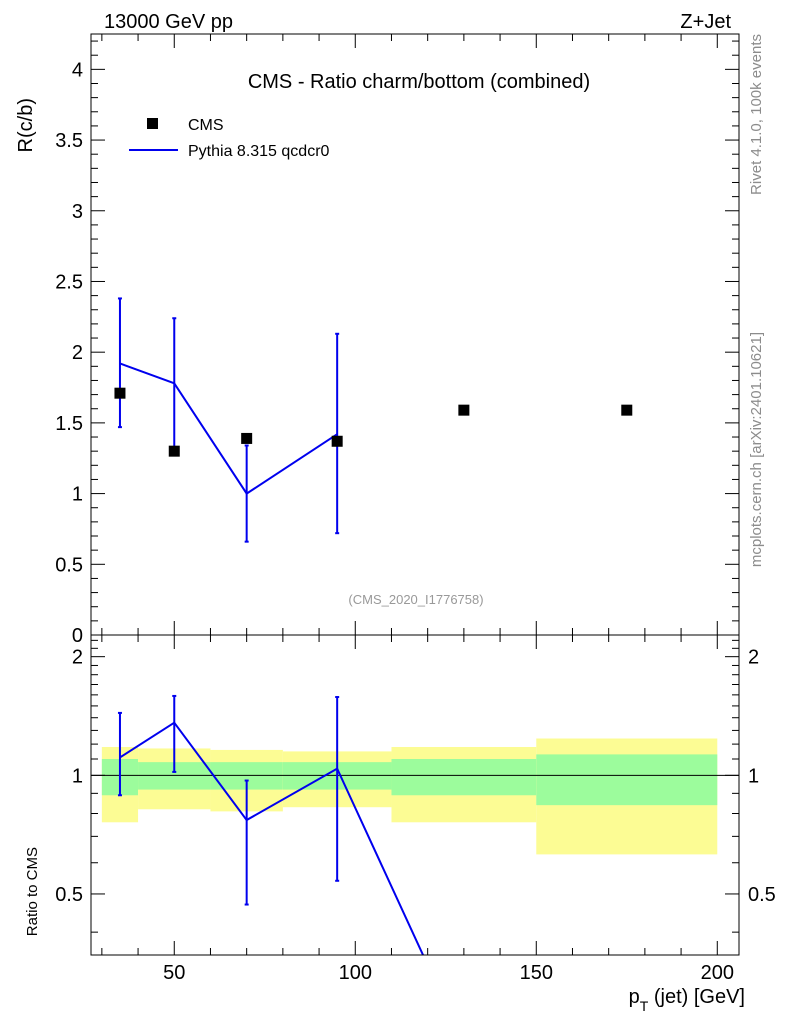  Describe the element at coordinates (69, 565) in the screenshot. I see `y-tick-label: 0.5` at that location.